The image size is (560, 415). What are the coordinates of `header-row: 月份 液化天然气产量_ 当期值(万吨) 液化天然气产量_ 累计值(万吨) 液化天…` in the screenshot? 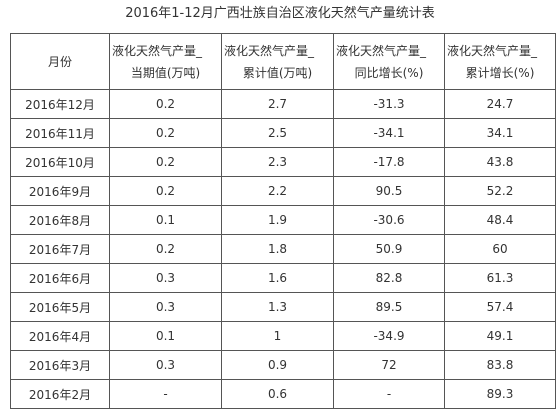 It's located at (283, 61).